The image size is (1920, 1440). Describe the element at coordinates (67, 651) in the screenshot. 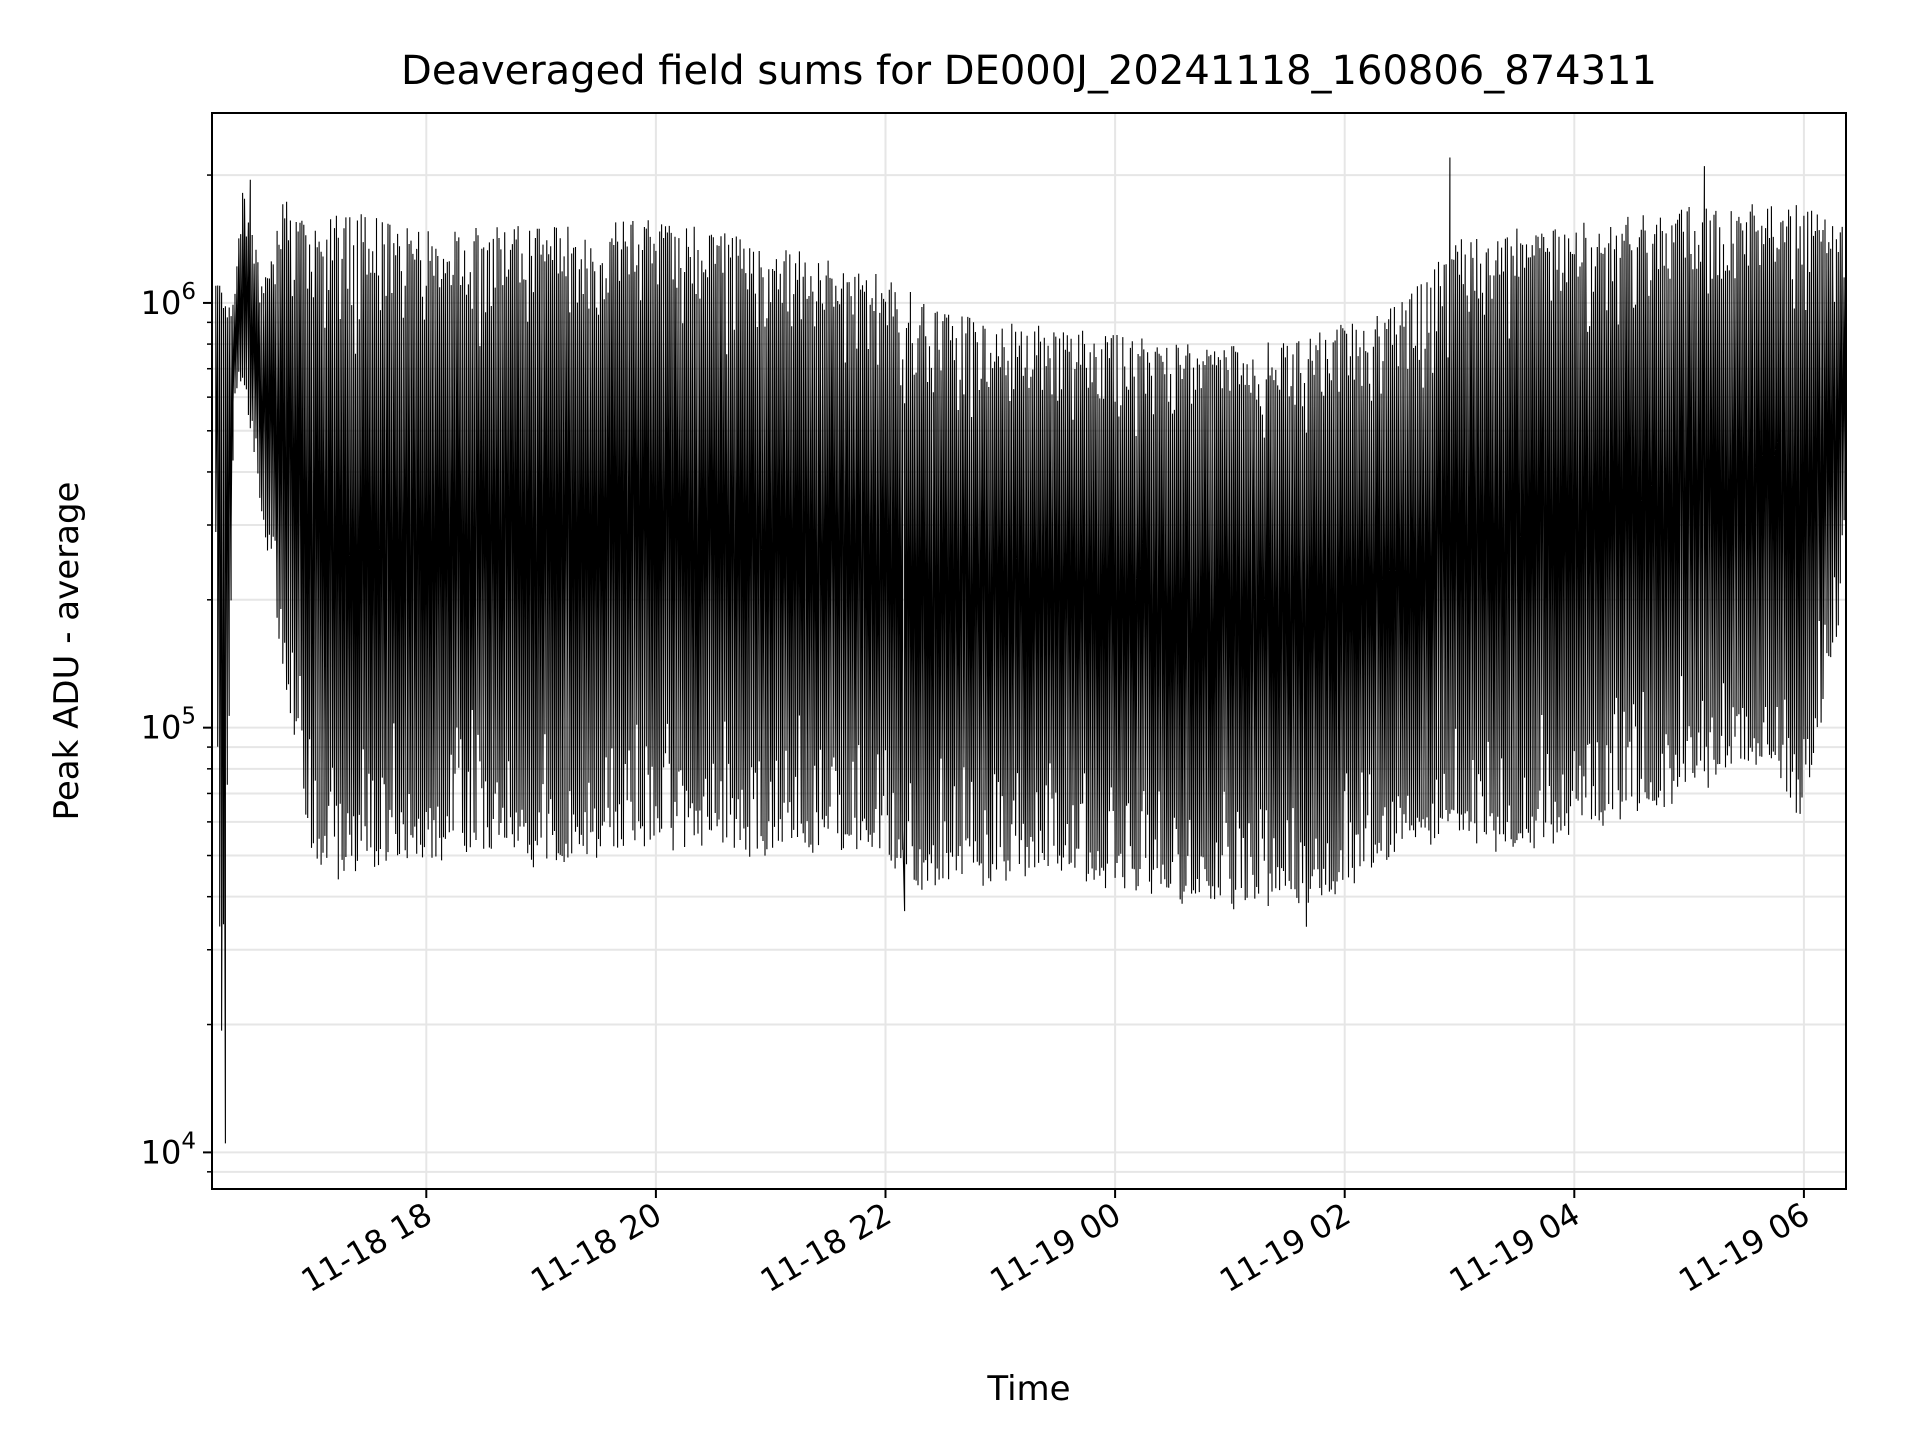

I see `y-axis-label: Peak ADU - average` at that location.